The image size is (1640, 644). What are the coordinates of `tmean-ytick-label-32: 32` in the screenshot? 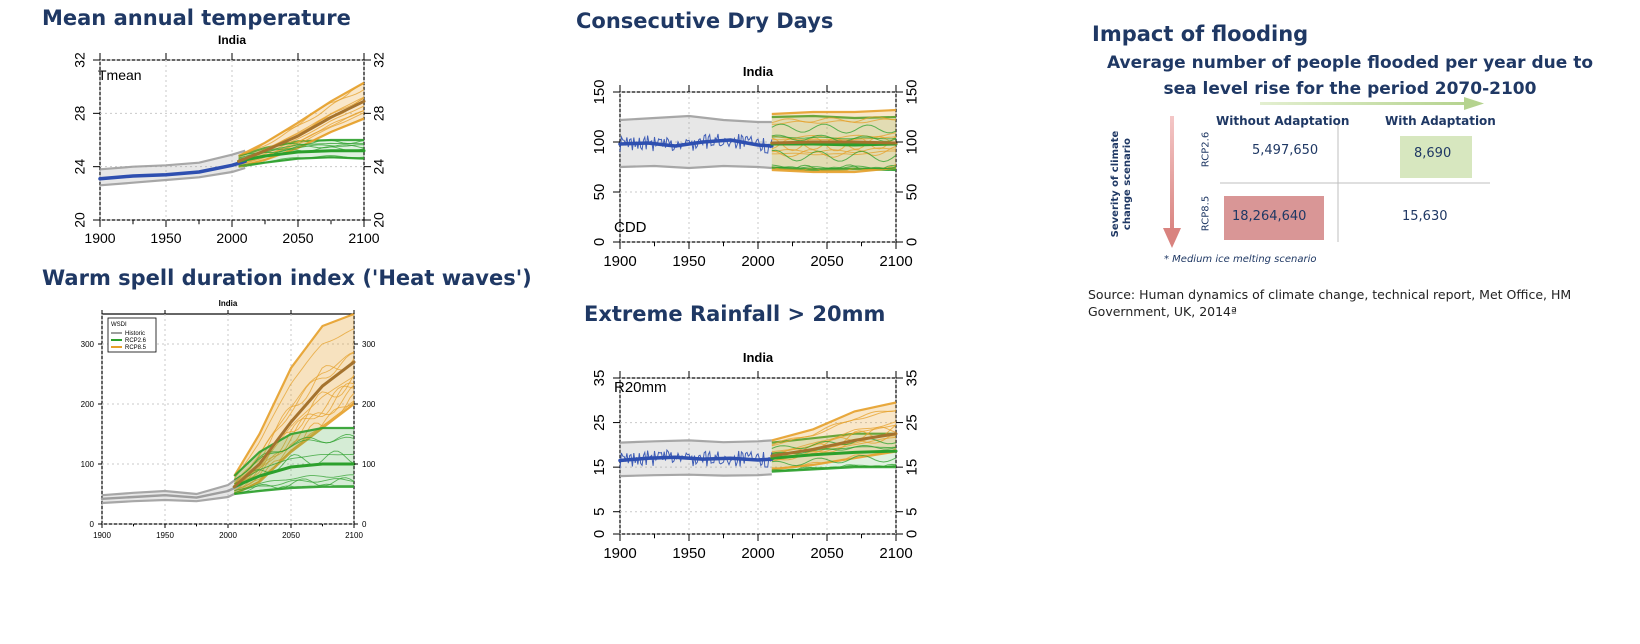 It's located at (80, 60).